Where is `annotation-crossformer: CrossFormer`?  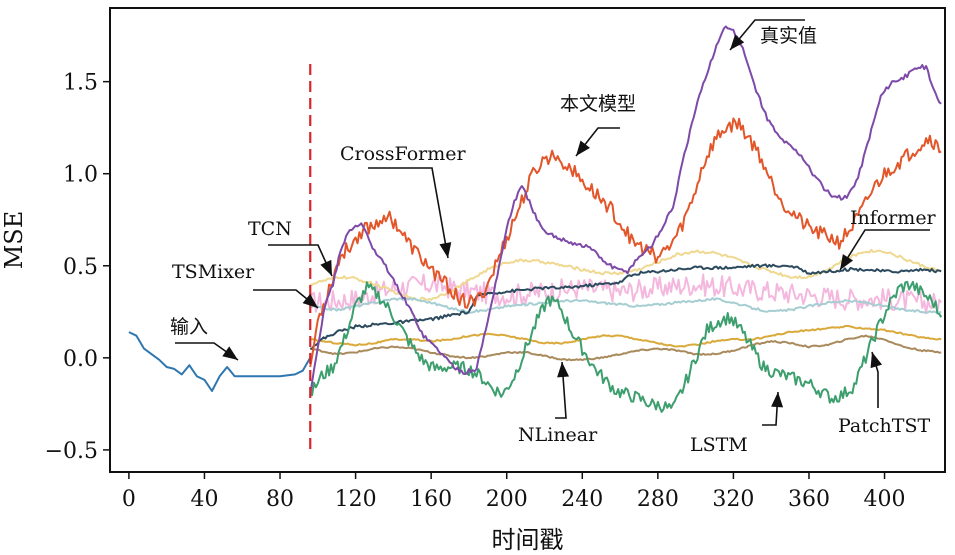 annotation-crossformer: CrossFormer is located at coordinates (403, 201).